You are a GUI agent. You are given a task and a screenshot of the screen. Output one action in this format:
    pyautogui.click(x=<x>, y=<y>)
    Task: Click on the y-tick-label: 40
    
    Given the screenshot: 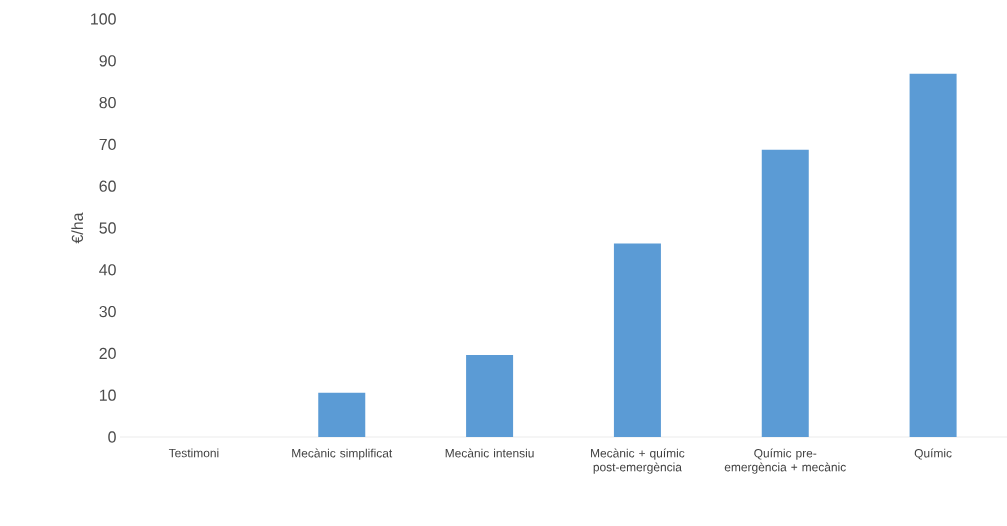 What is the action you would take?
    pyautogui.click(x=107, y=270)
    